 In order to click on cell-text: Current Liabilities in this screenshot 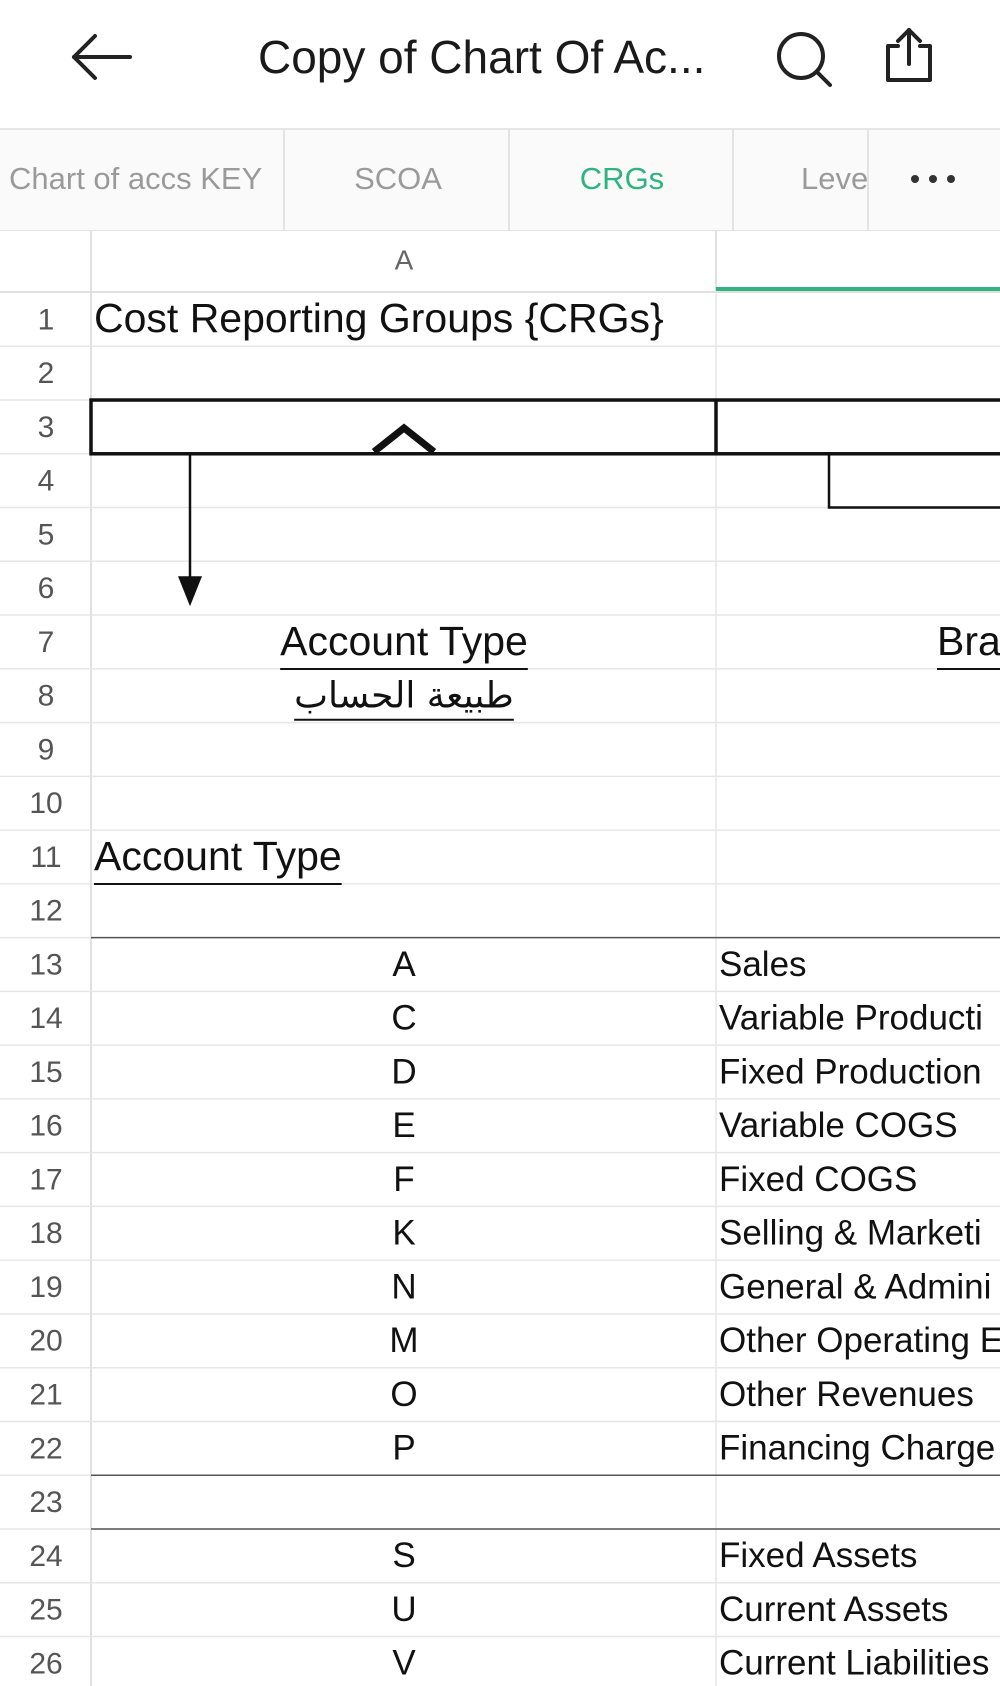, I will do `click(854, 1663)`.